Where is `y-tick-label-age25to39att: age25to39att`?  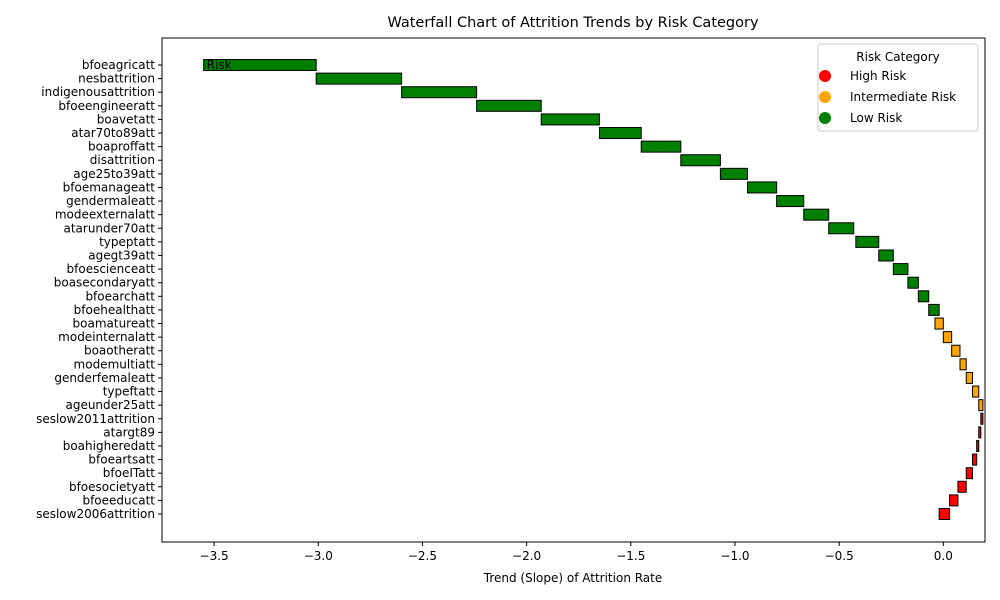
y-tick-label-age25to39att: age25to39att is located at coordinates (114, 174).